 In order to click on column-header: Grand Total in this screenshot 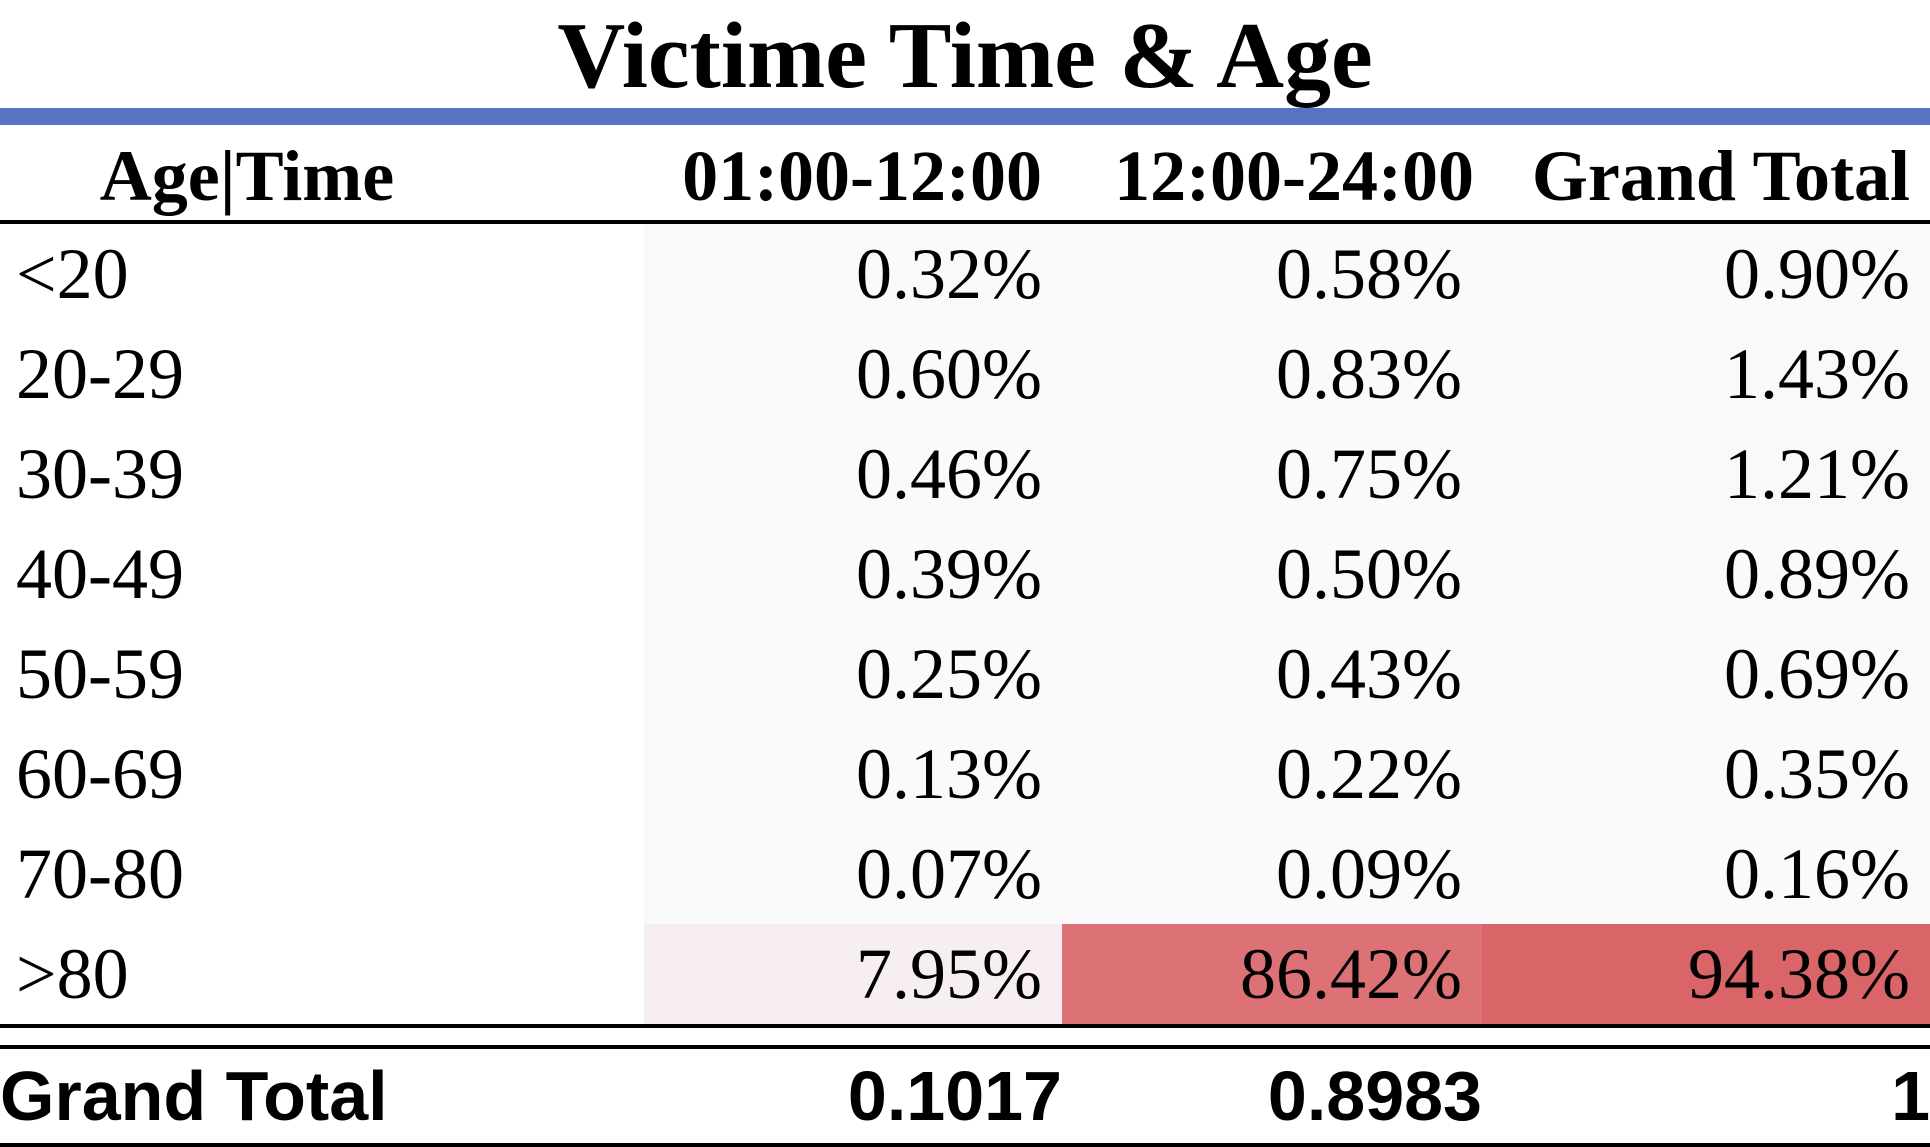, I will do `click(1706, 178)`.